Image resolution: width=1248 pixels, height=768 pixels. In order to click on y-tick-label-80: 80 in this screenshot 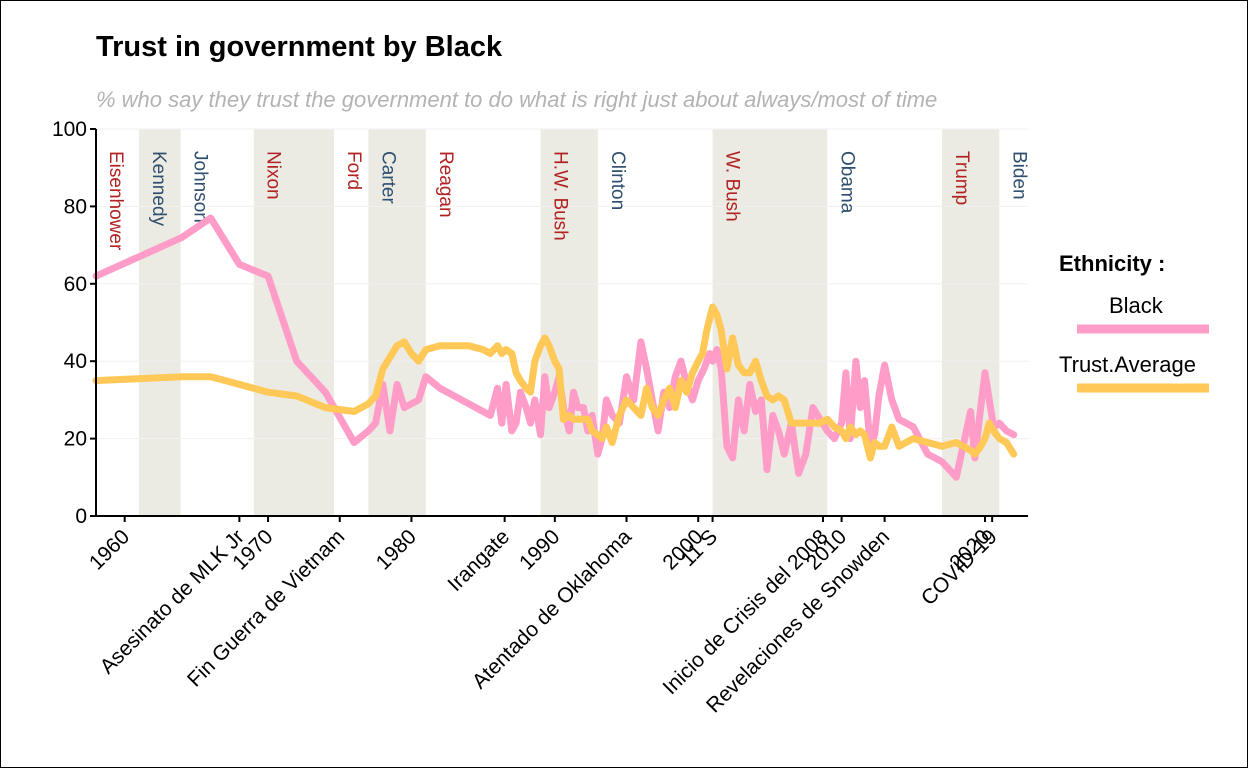, I will do `click(75, 206)`.